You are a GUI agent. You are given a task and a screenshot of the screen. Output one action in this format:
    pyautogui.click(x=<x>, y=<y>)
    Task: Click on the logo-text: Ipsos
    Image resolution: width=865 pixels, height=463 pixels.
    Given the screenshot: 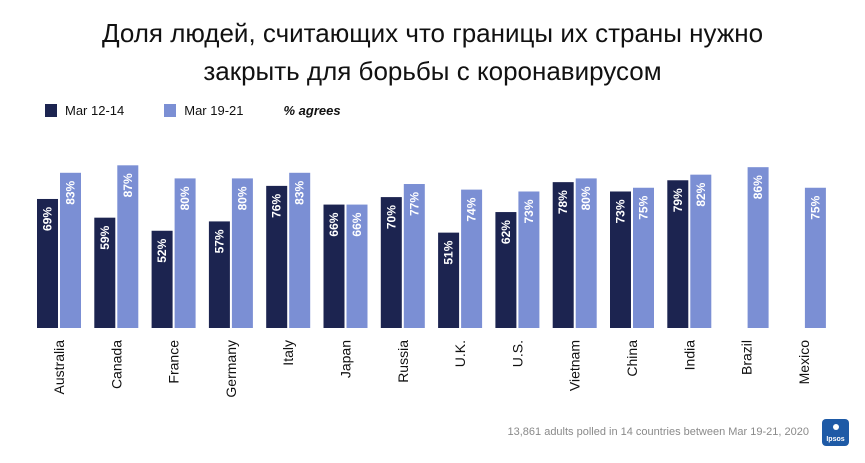 What is the action you would take?
    pyautogui.click(x=835, y=439)
    